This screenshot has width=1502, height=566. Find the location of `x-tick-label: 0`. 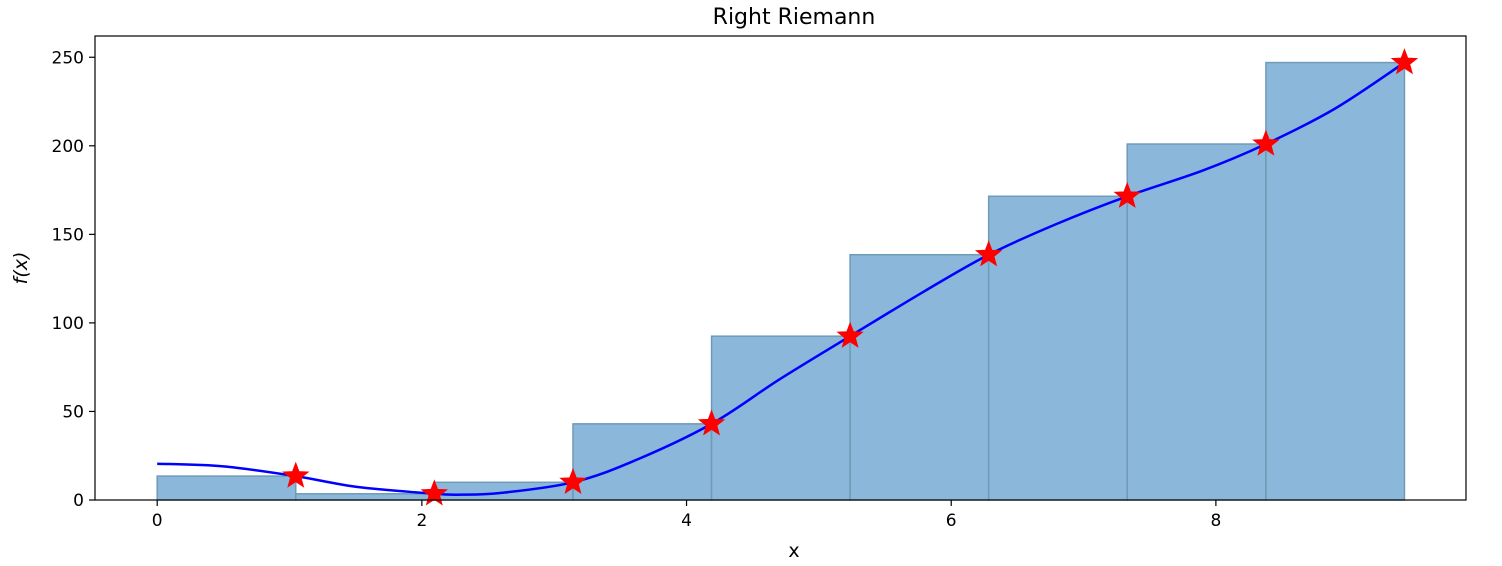

x-tick-label: 0 is located at coordinates (157, 521).